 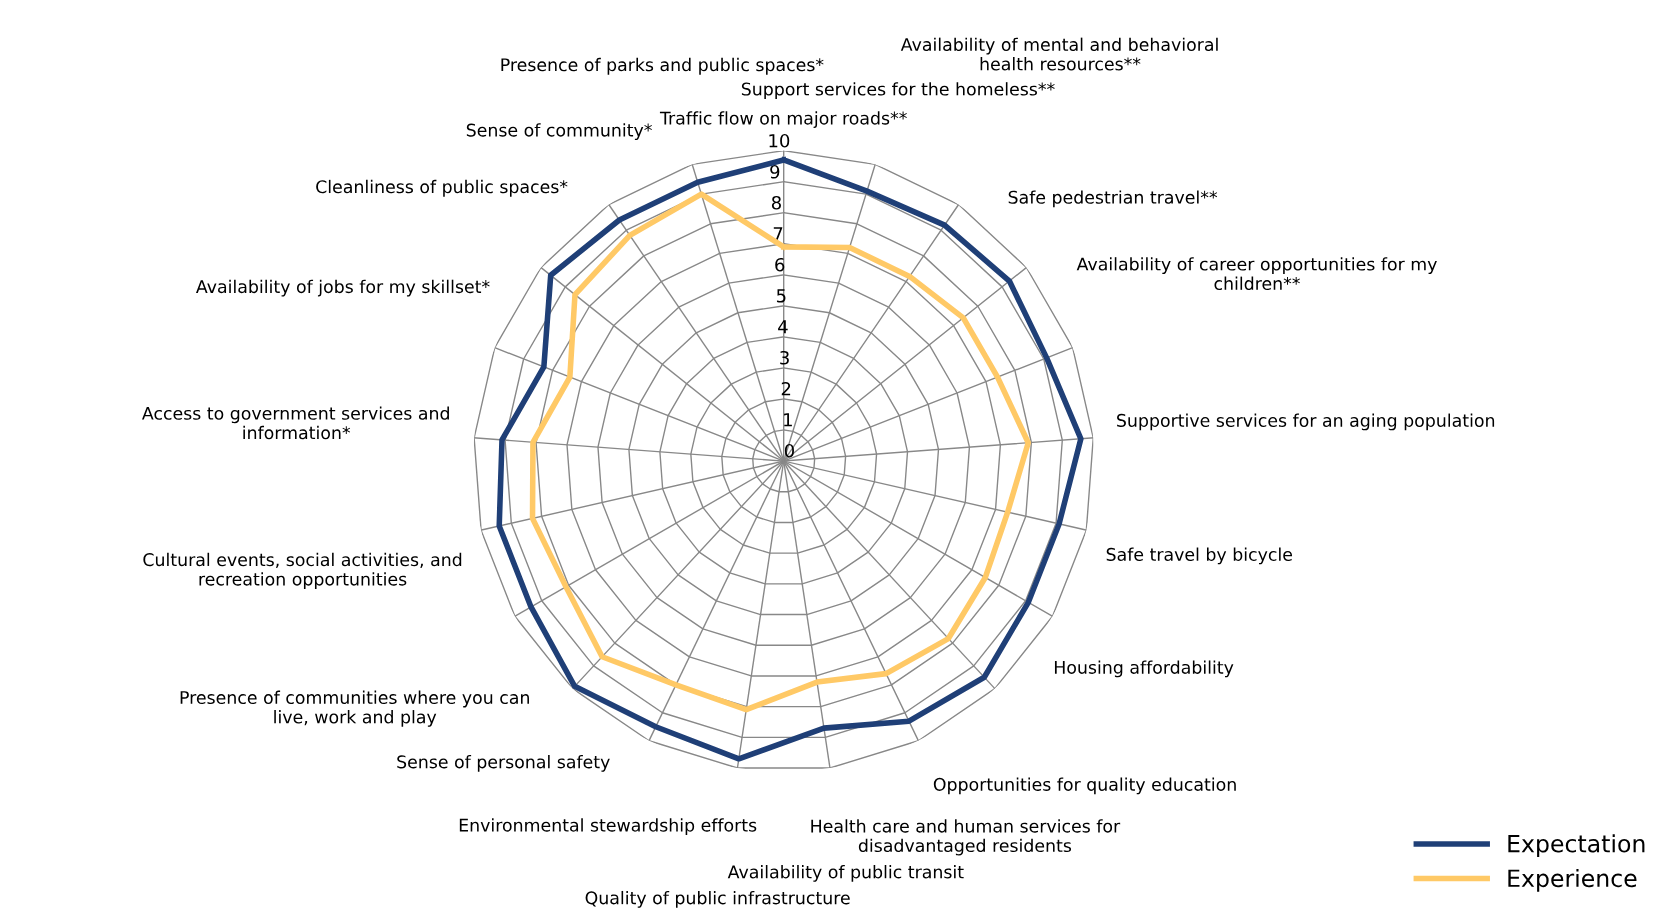 What do you see at coordinates (342, 288) in the screenshot?
I see `spoke-label: Availability of jobs for my skillset*` at bounding box center [342, 288].